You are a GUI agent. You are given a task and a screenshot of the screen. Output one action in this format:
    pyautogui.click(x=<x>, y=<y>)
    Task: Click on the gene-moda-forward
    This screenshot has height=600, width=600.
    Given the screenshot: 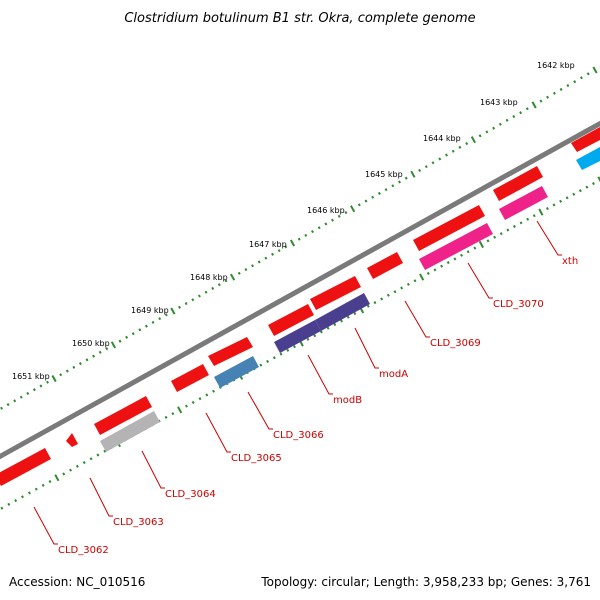 What is the action you would take?
    pyautogui.click(x=335, y=293)
    